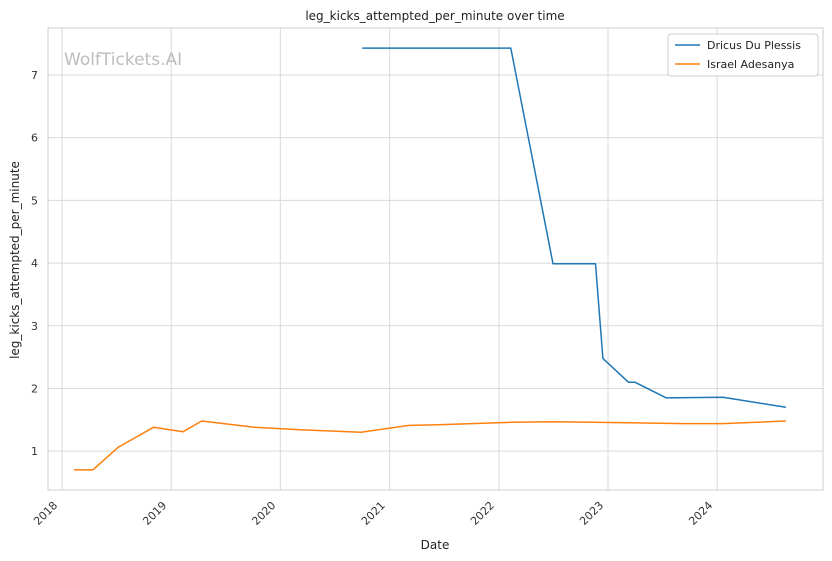 This screenshot has width=832, height=561. I want to click on legend-label: Israel Adesanya, so click(750, 64).